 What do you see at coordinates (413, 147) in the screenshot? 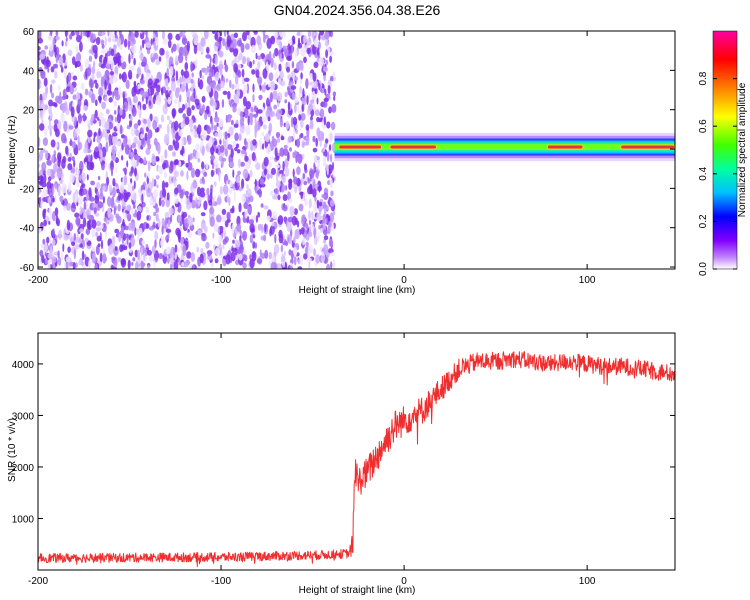
I see `signal-core` at bounding box center [413, 147].